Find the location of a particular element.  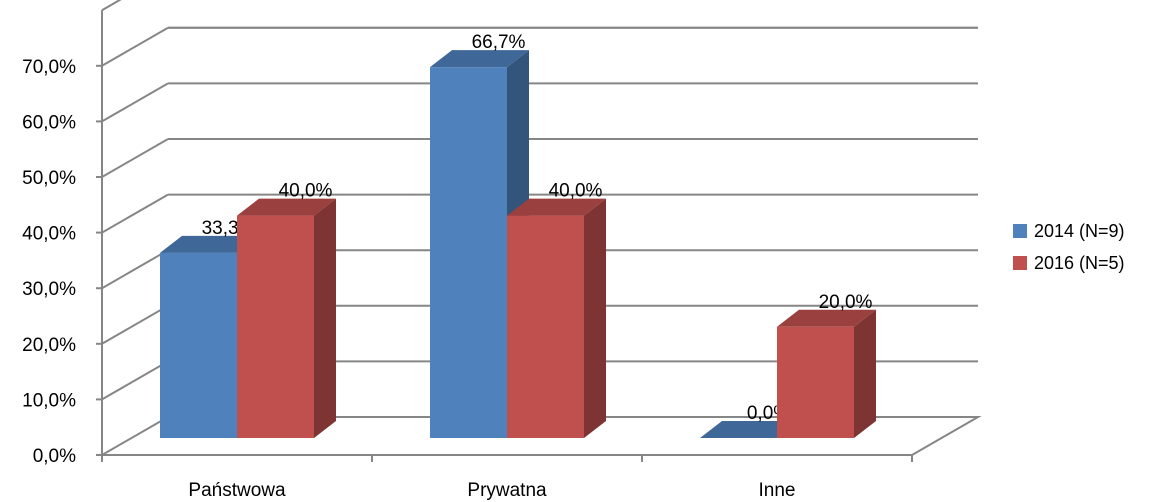

x-axis: Państwowa Prywatna Inne is located at coordinates (507, 477).